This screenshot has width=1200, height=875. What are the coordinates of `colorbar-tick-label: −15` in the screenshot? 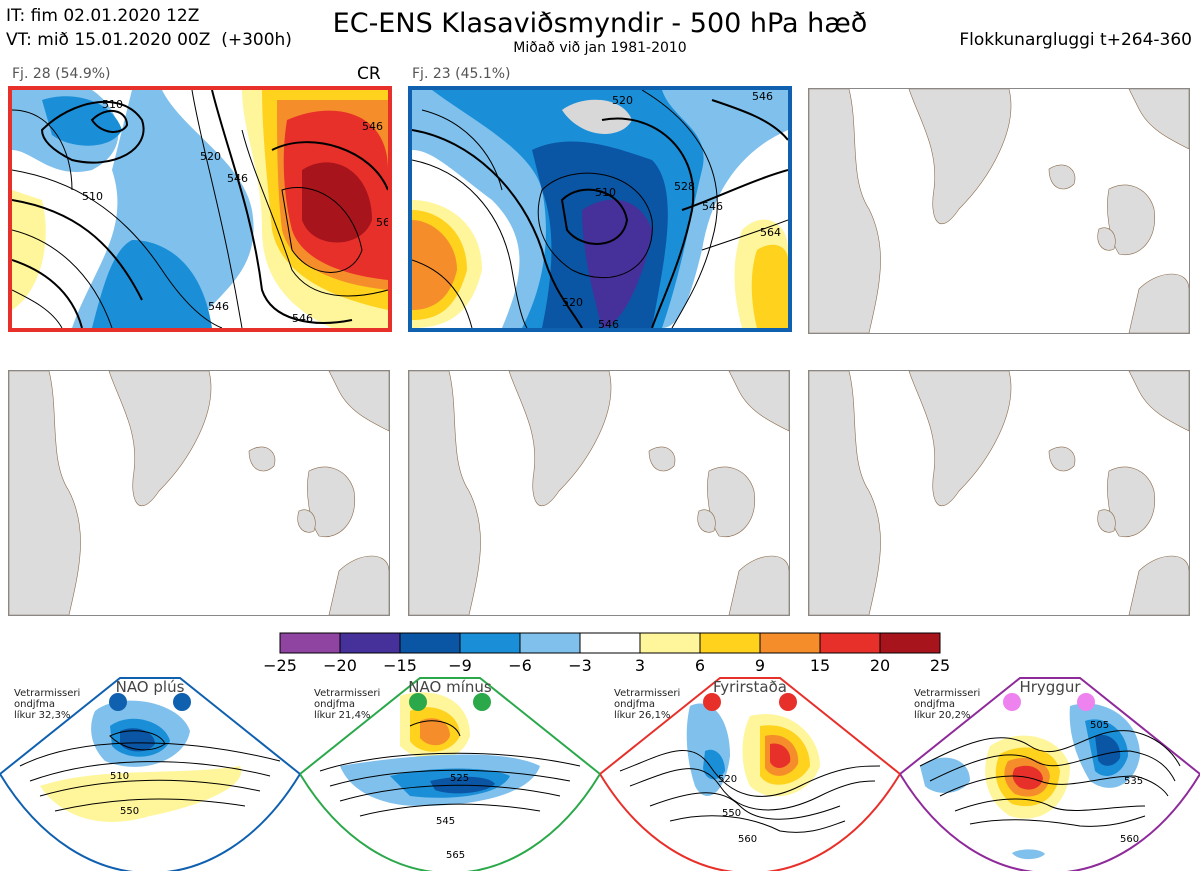 It's located at (400, 665).